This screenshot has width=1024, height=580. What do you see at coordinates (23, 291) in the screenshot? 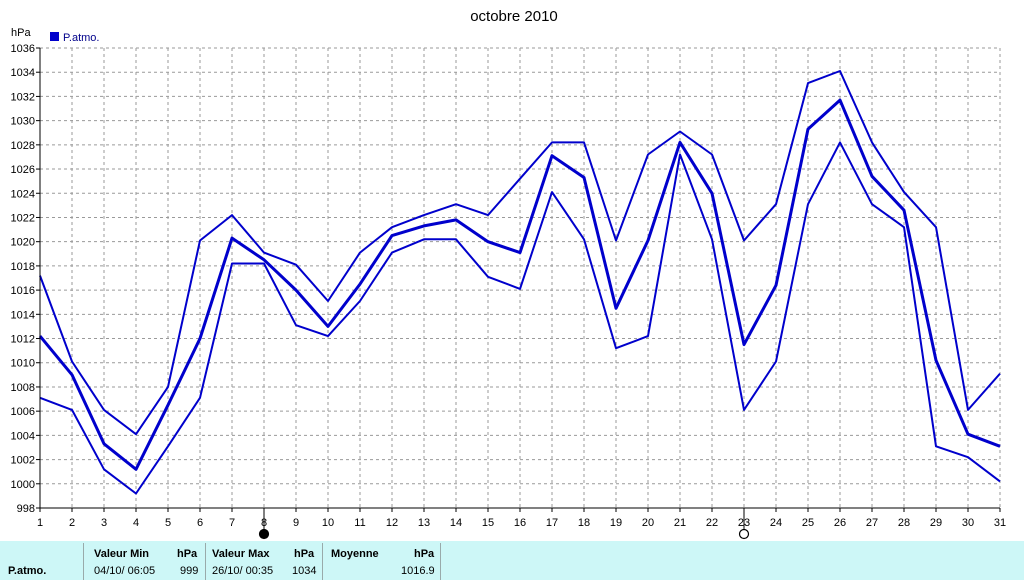
I see `y-tick-label: 1016` at bounding box center [23, 291].